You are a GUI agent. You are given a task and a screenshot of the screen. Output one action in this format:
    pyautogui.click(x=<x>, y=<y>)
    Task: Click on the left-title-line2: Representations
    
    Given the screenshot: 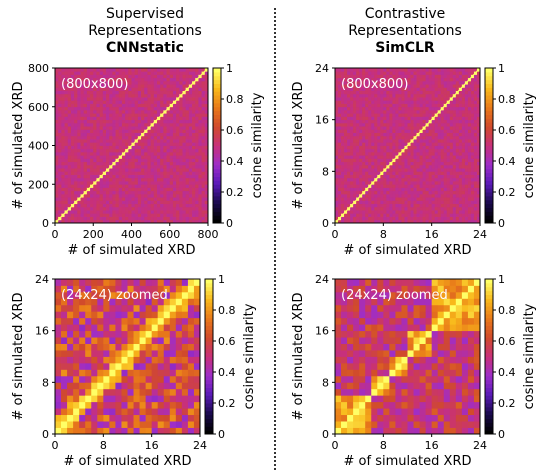 What is the action you would take?
    pyautogui.click(x=145, y=31)
    